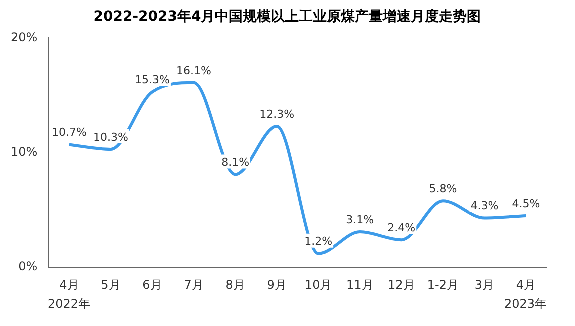 The height and width of the screenshot is (326, 575). What do you see at coordinates (360, 219) in the screenshot?
I see `data-label: 3.1%` at bounding box center [360, 219].